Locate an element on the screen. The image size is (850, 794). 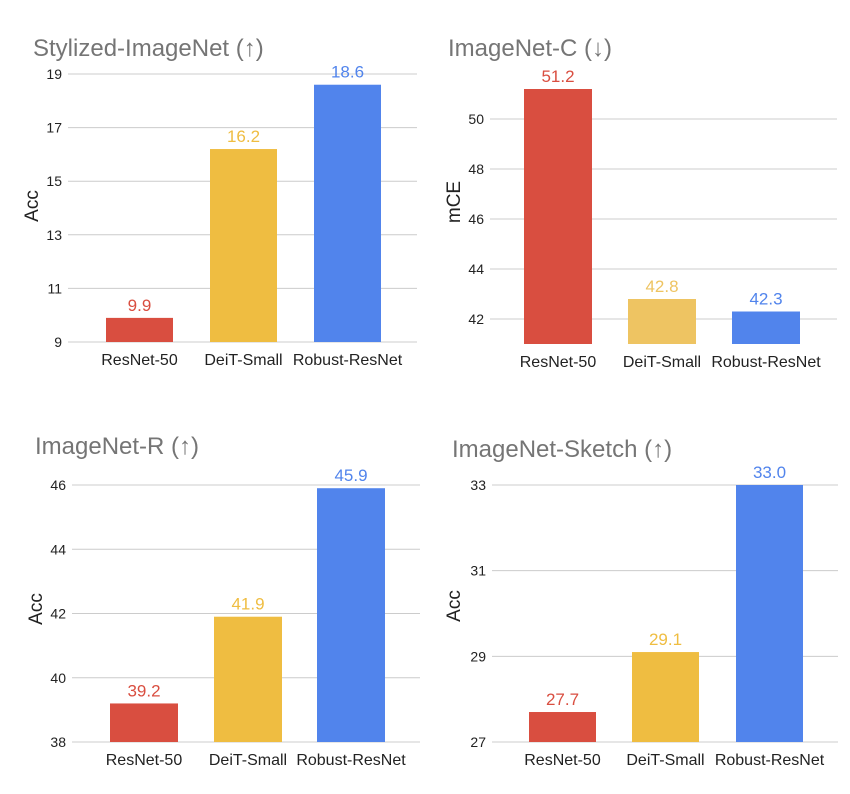
y-tick-label: 29 is located at coordinates (478, 656).